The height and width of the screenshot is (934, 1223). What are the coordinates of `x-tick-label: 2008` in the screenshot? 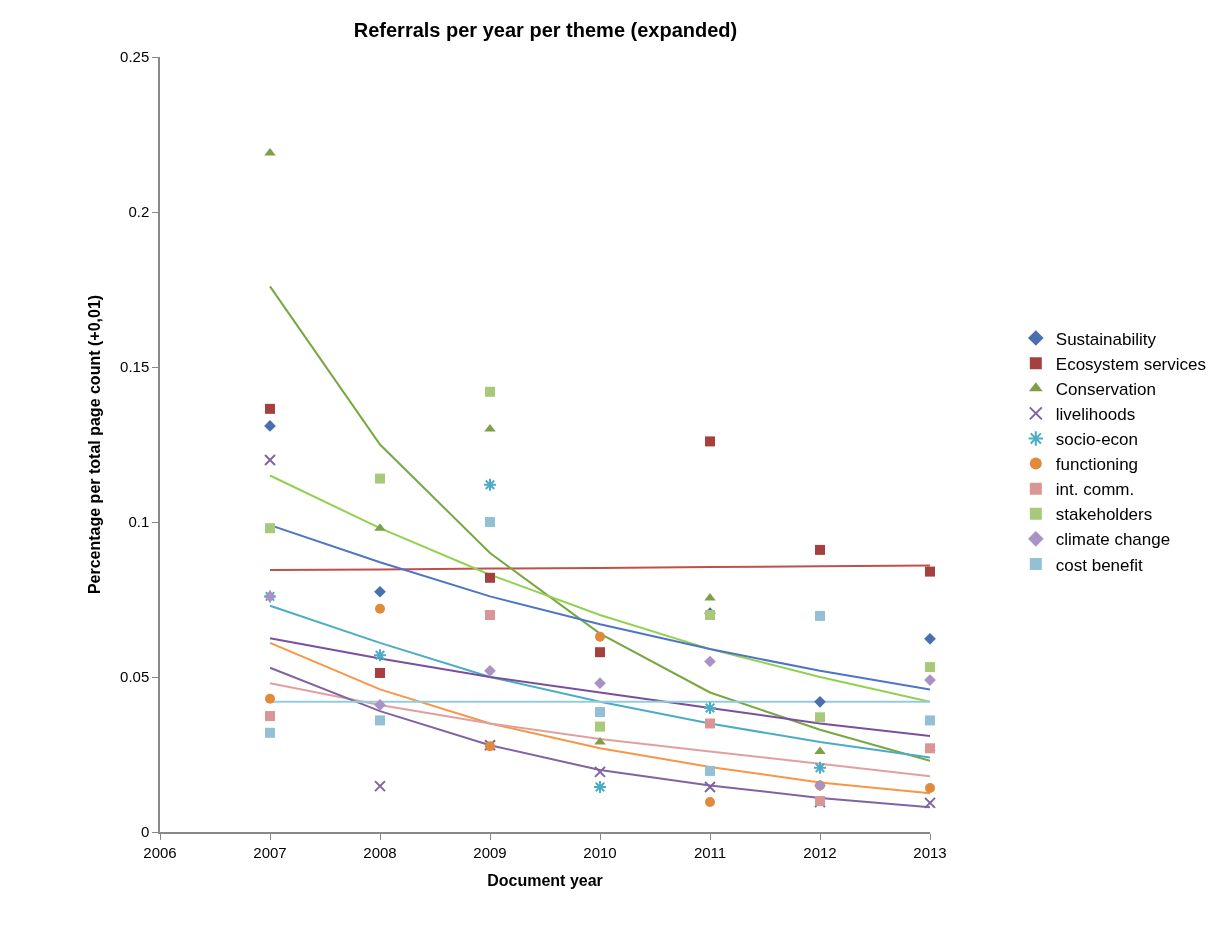 It's located at (380, 852).